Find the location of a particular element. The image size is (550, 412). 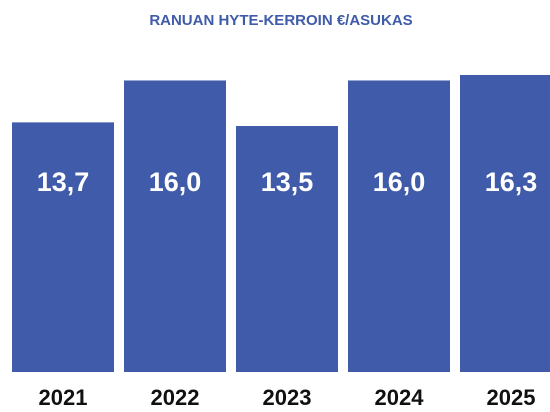

value-label: 13,7 is located at coordinates (63, 182).